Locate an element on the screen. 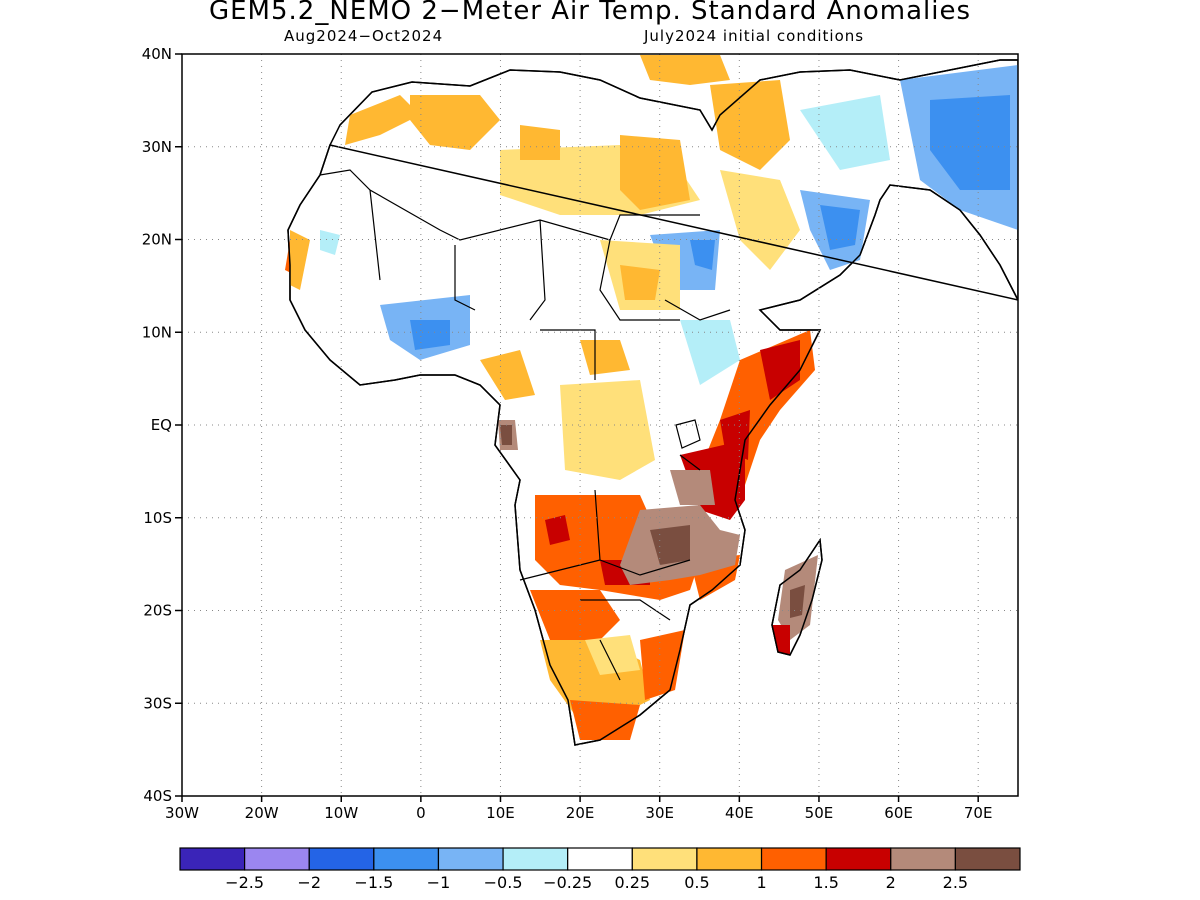  lat-tick-label: 10S is located at coordinates (157, 518).